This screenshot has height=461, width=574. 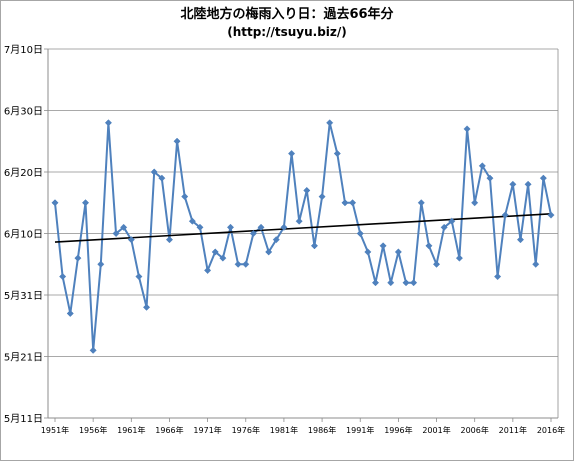 I want to click on x-tick-label: 2011年, so click(x=513, y=430).